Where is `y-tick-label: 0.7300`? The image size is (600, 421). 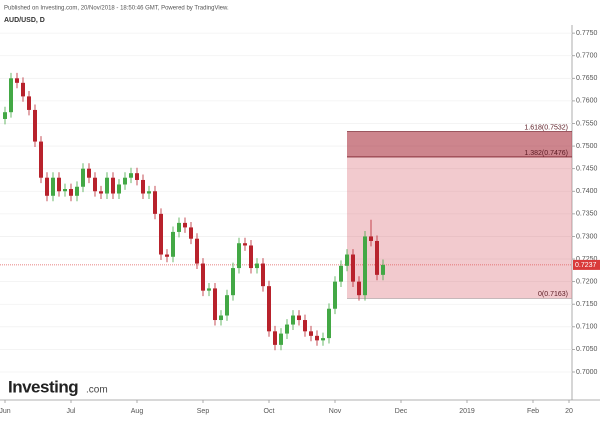 y-tick-label: 0.7300 is located at coordinates (587, 236).